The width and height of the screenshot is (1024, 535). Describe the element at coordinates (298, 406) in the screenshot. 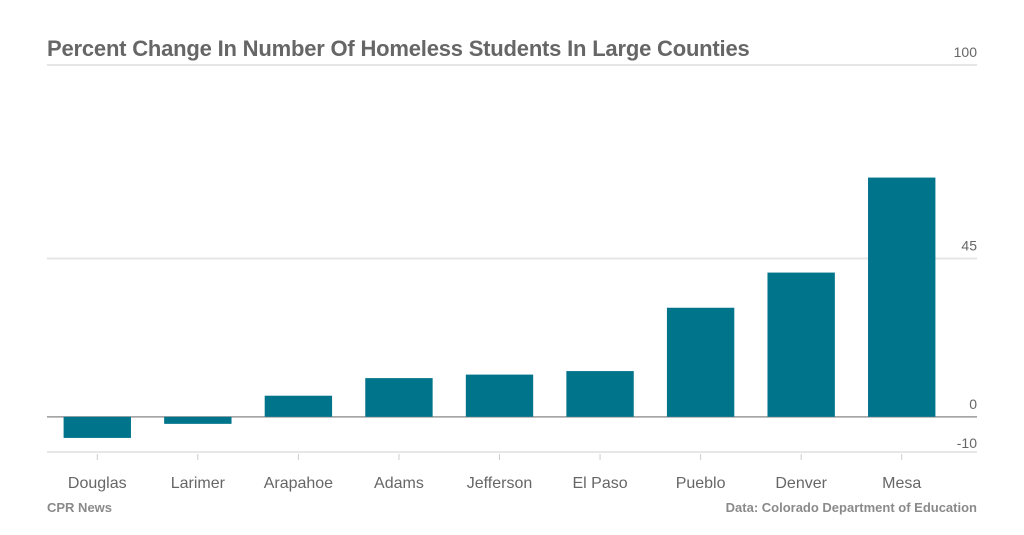

I see `bar-arapahoe` at that location.